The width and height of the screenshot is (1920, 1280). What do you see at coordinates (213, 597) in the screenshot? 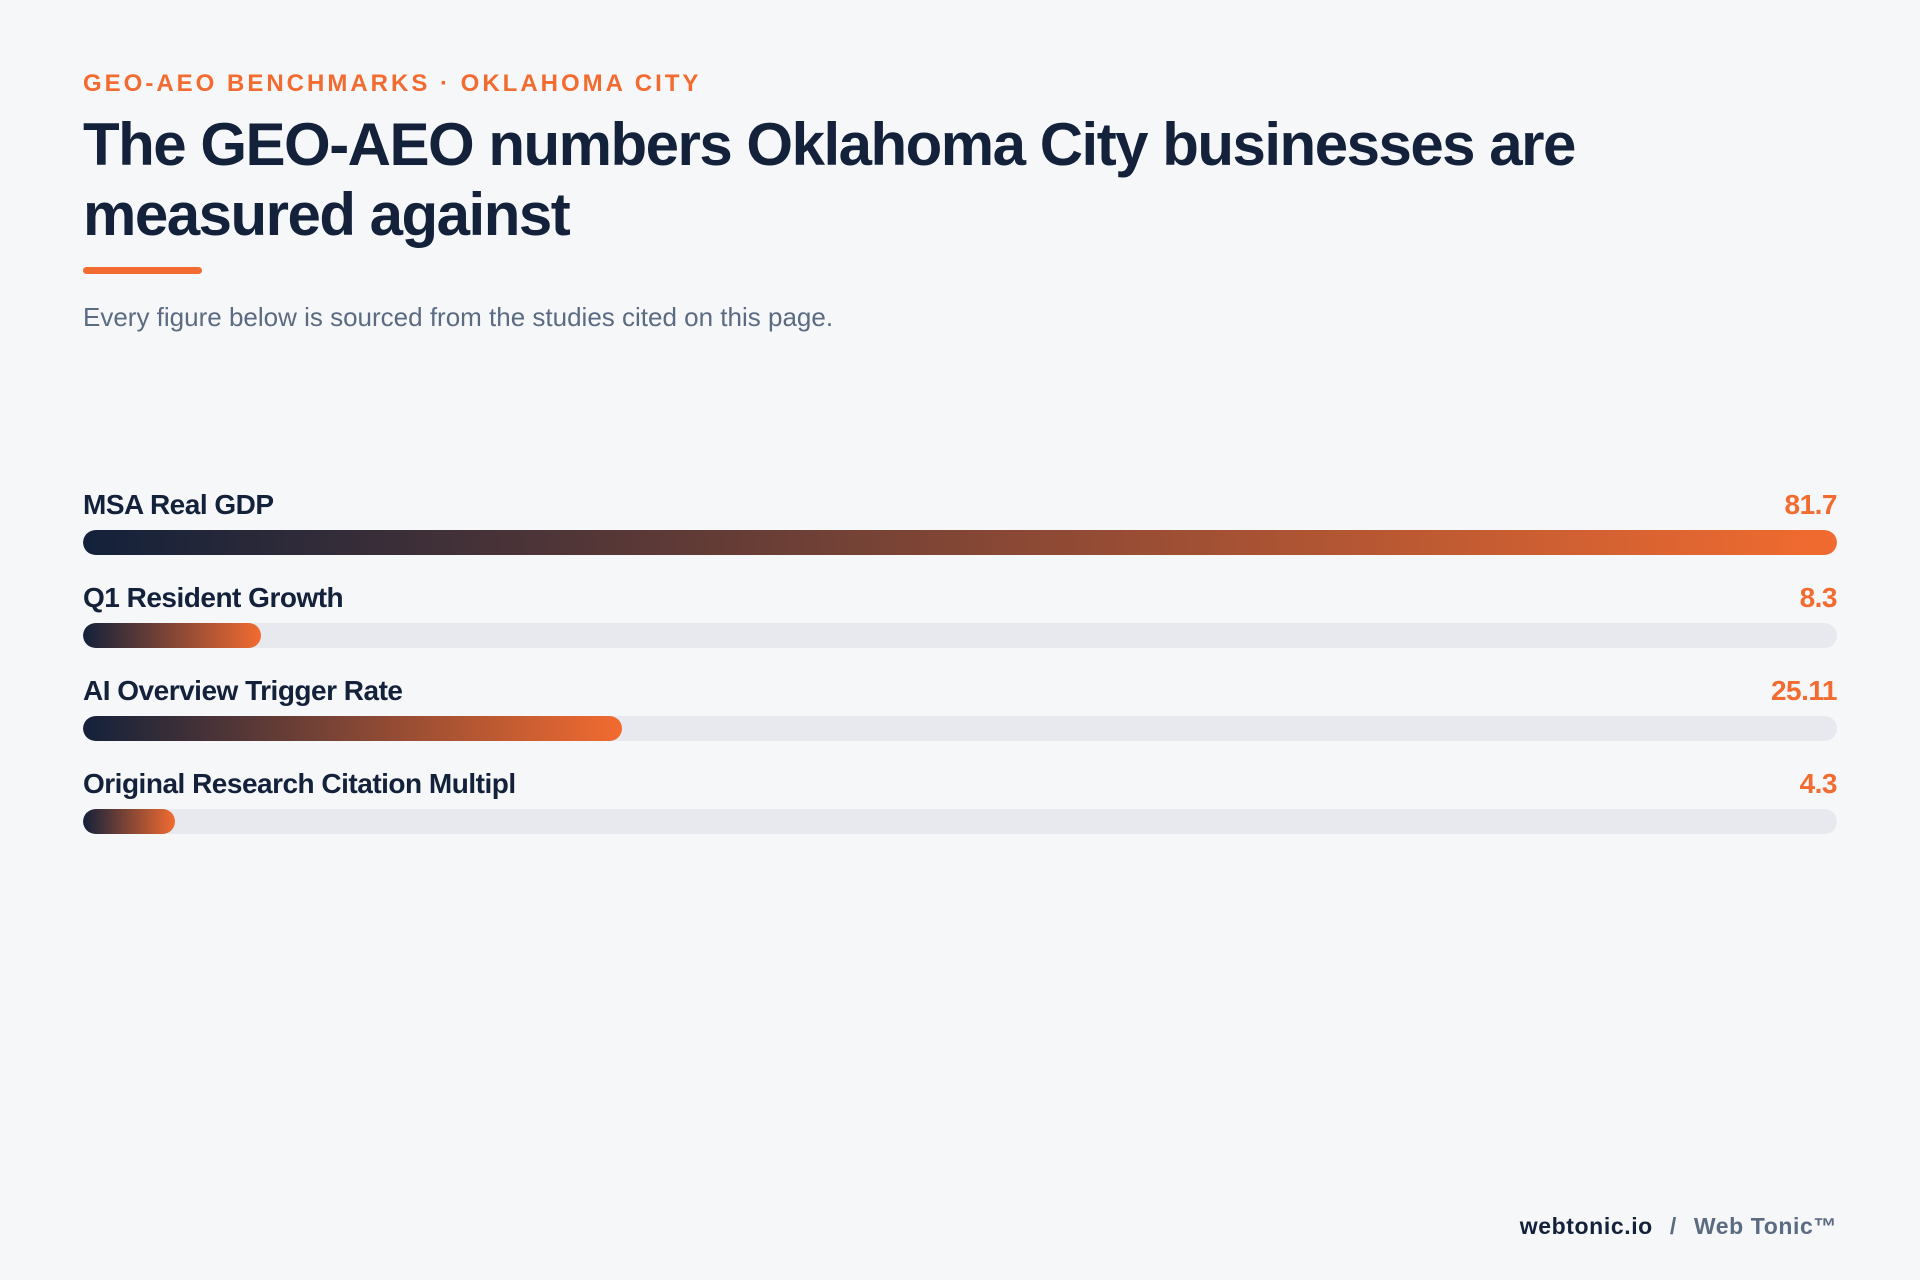
I see `bar-label: Q1 Resident Growth` at bounding box center [213, 597].